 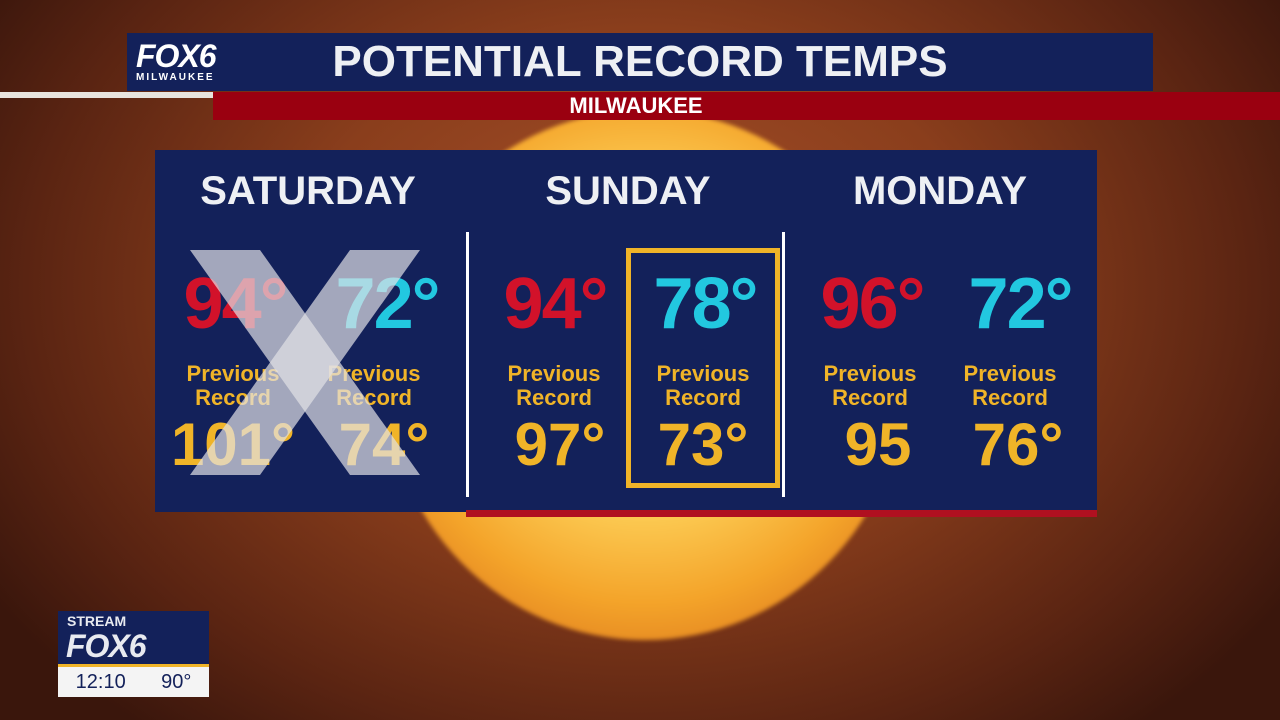 I want to click on sunday-low: 78°, so click(x=706, y=304).